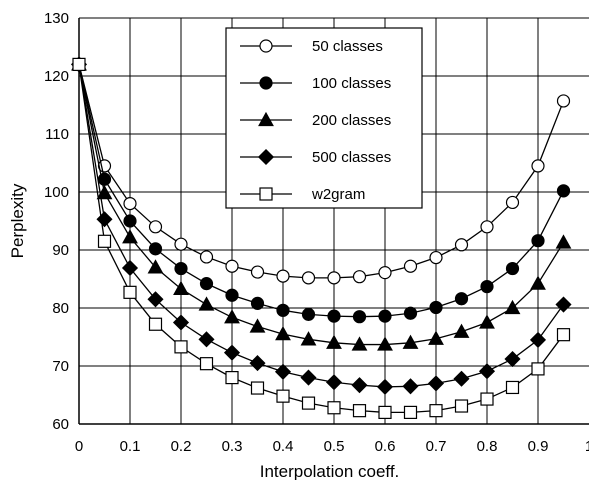  What do you see at coordinates (338, 194) in the screenshot?
I see `legend-label: w2gram` at bounding box center [338, 194].